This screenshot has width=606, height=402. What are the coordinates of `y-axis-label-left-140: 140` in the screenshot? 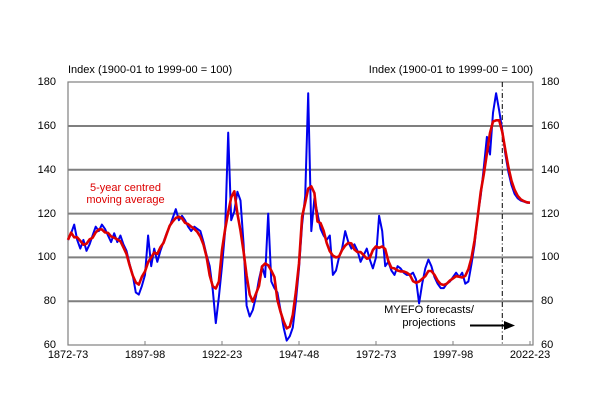 It's located at (46, 170).